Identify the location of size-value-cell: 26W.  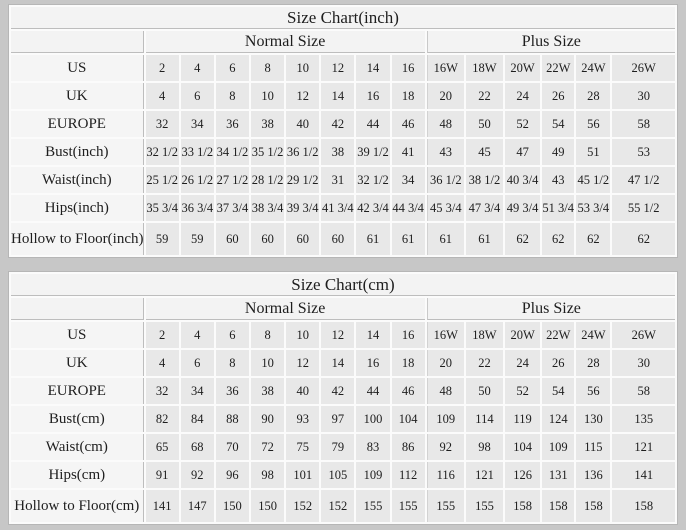
(643, 335).